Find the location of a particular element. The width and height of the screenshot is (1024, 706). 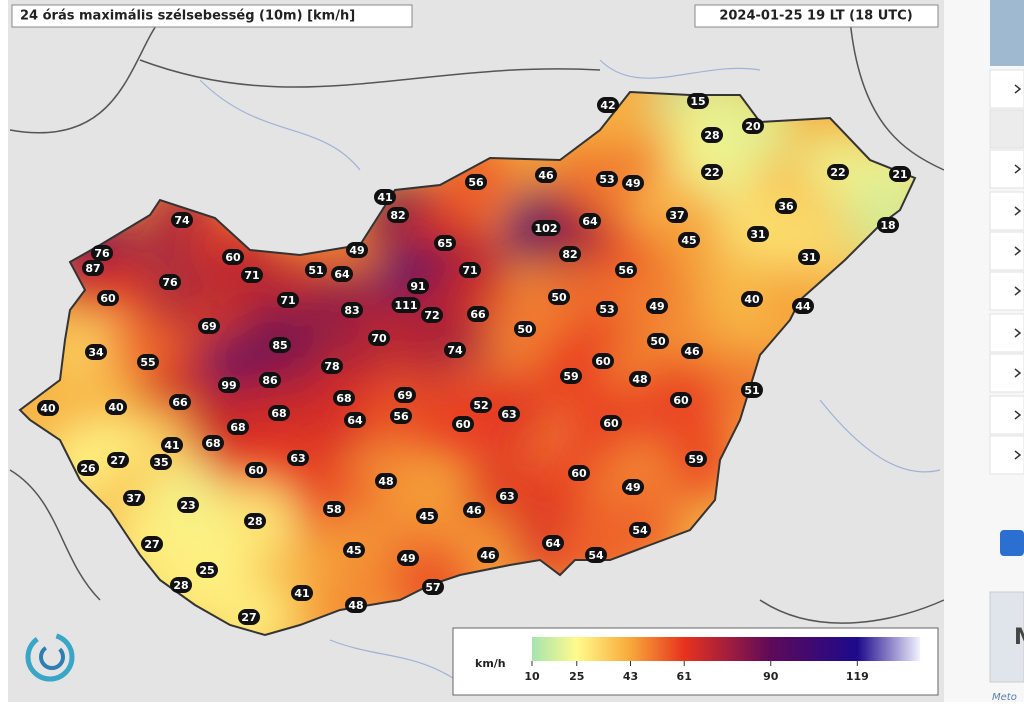

station-value: 49 is located at coordinates (632, 183).